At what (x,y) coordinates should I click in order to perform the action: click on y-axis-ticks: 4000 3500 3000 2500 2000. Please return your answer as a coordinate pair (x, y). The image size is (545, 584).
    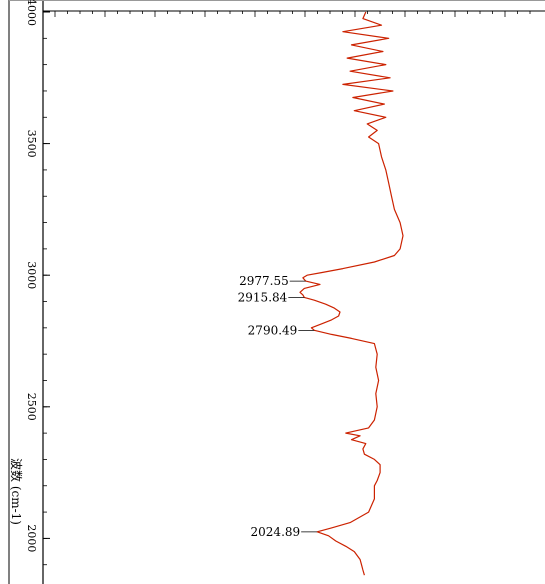
    Looking at the image, I should click on (37, 283).